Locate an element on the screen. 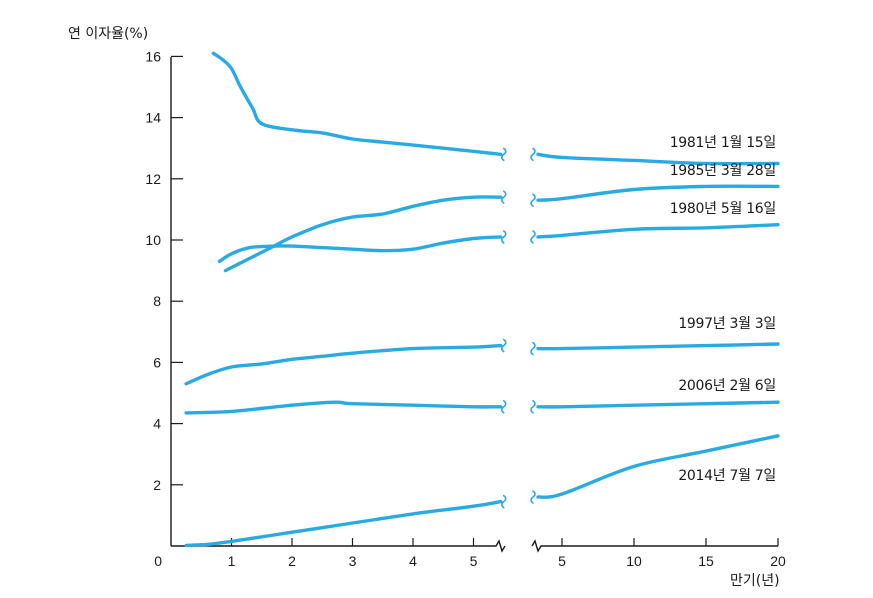 This screenshot has width=873, height=598. y-tick-label: 8 is located at coordinates (157, 301).